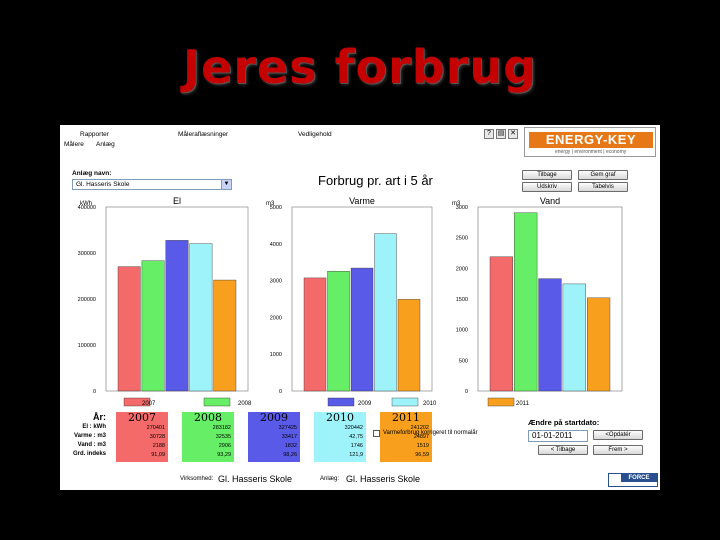 This screenshot has height=540, width=720. Describe the element at coordinates (177, 201) in the screenshot. I see `chart-subtitle: El` at that location.